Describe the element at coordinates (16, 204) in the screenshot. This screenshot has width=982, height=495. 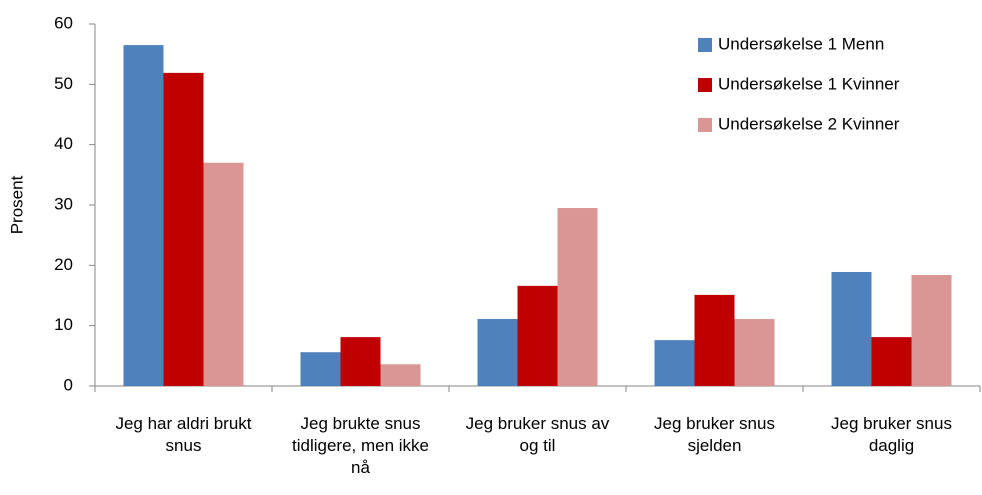
I see `y-axis-label: Prosent` at that location.